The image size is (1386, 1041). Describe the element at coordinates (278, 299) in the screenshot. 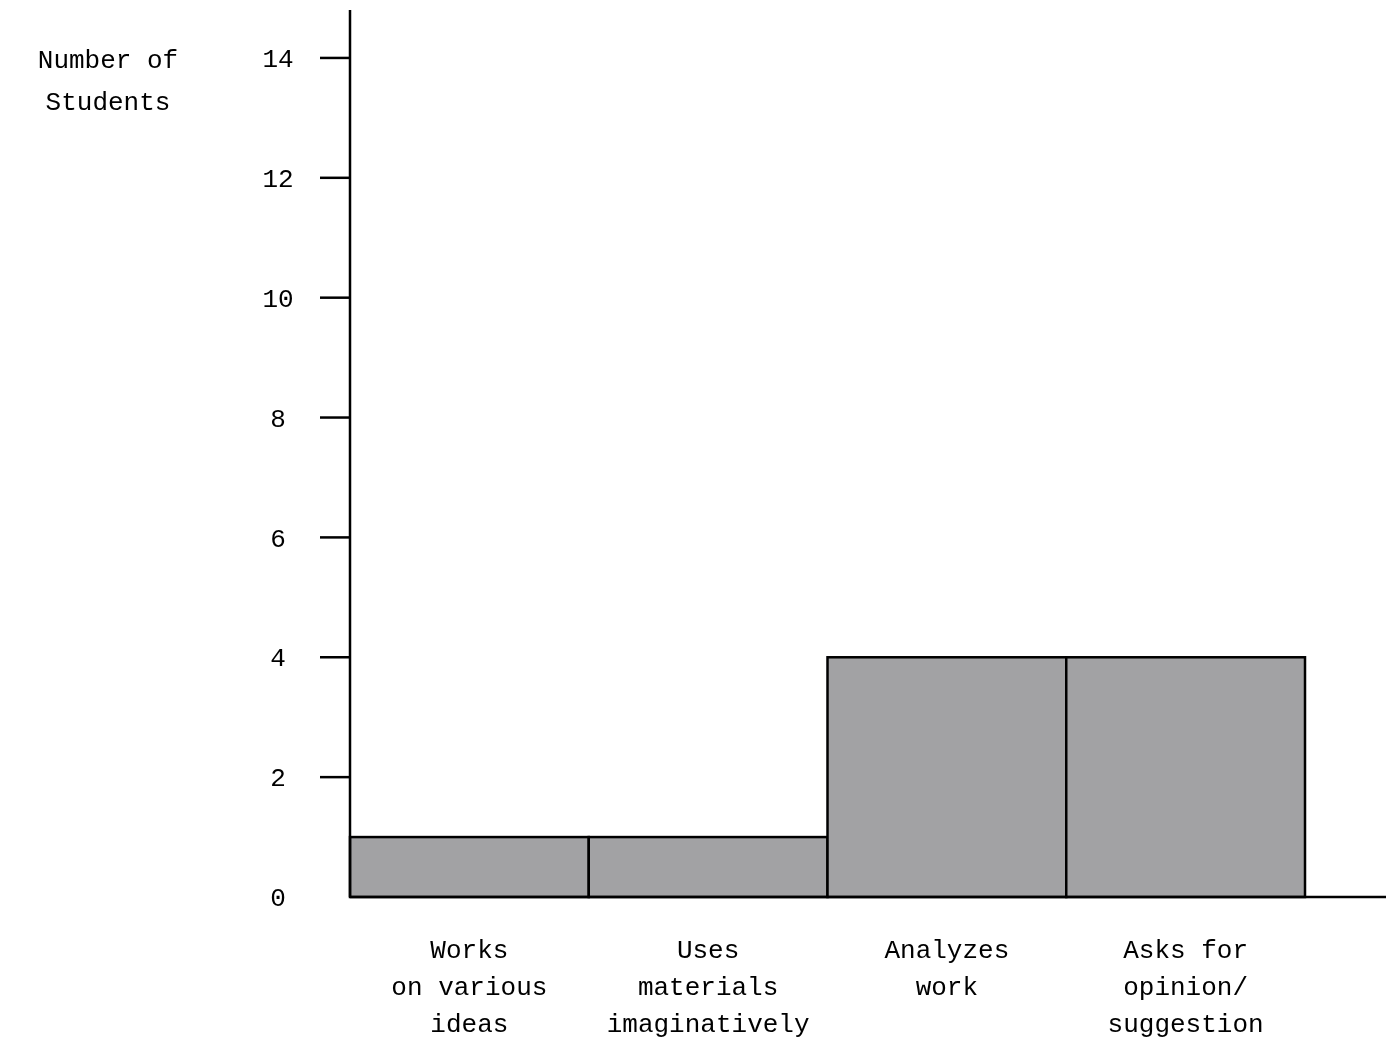

I see `y-tick-label: 10` at that location.